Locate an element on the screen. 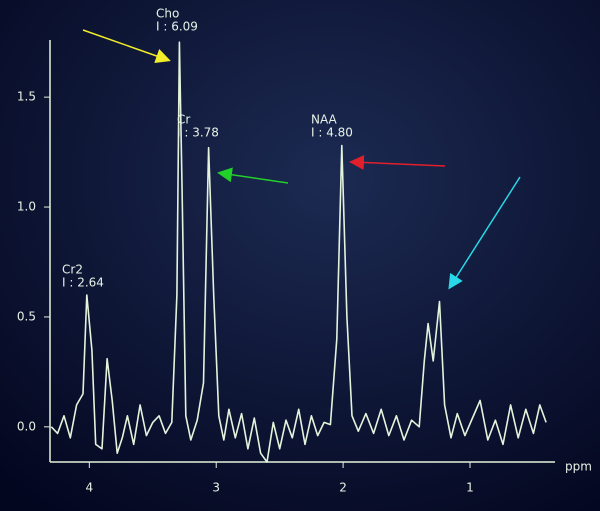 The width and height of the screenshot is (600, 511). y-tick-label: 1.0 is located at coordinates (26, 207).